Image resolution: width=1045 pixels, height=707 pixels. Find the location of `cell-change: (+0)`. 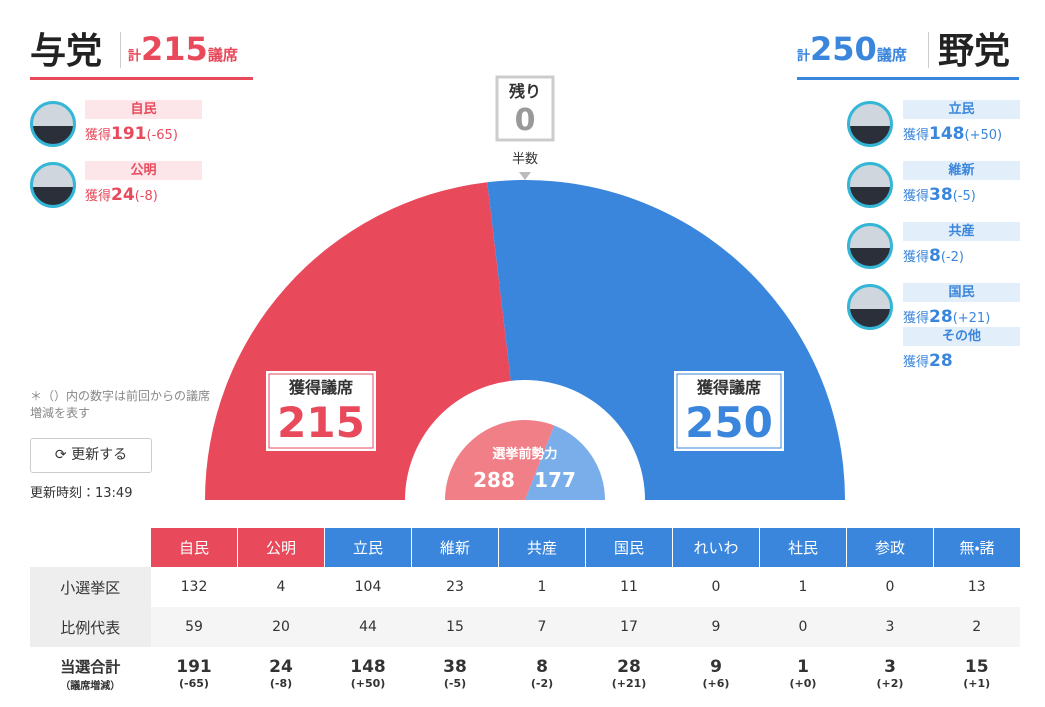

cell-change: (+0) is located at coordinates (803, 683).